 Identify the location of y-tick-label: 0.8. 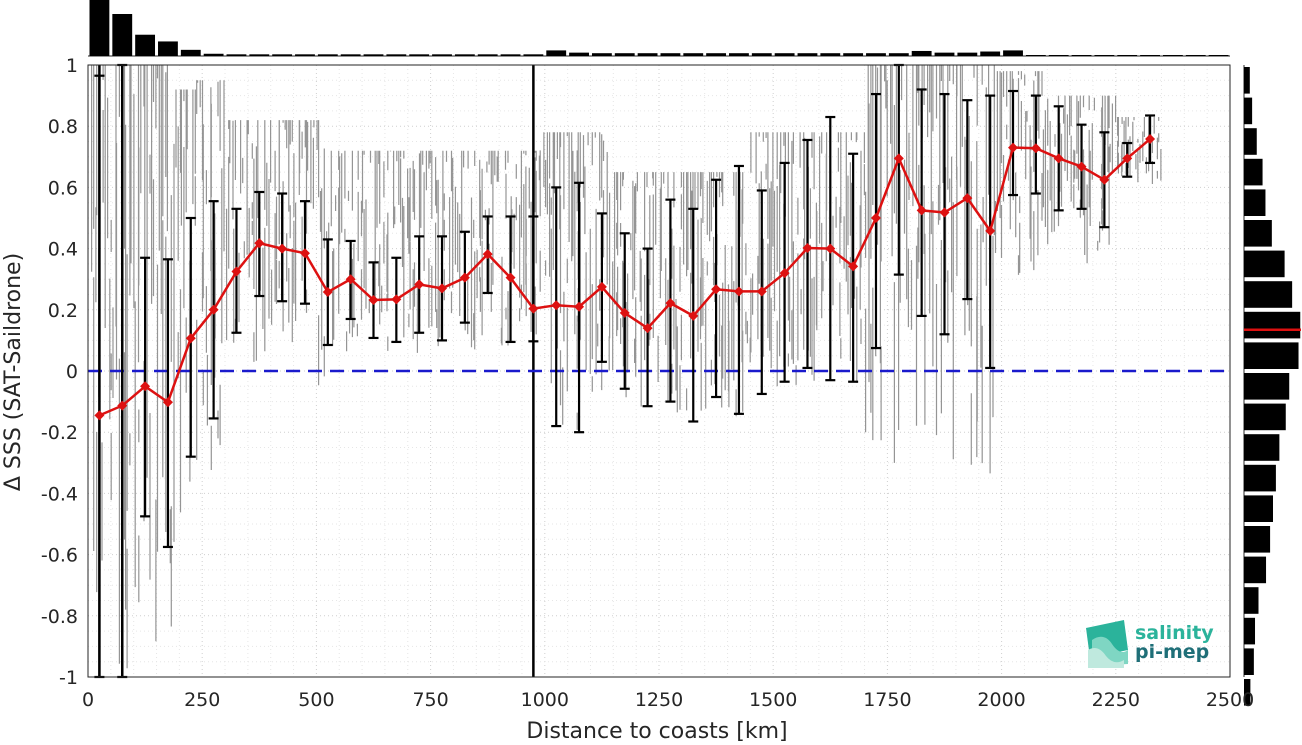
(63, 127).